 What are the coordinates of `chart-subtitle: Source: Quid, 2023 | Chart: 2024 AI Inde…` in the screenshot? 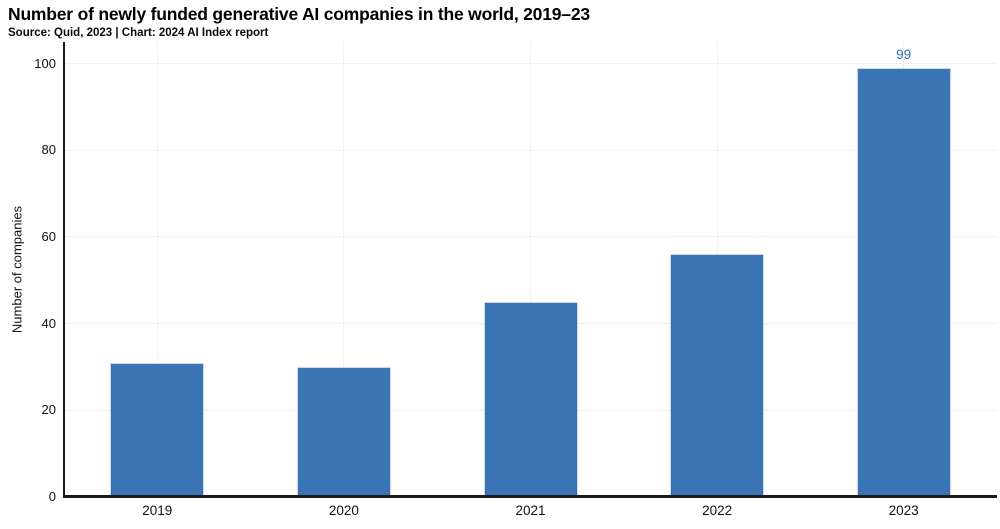 It's located at (138, 33).